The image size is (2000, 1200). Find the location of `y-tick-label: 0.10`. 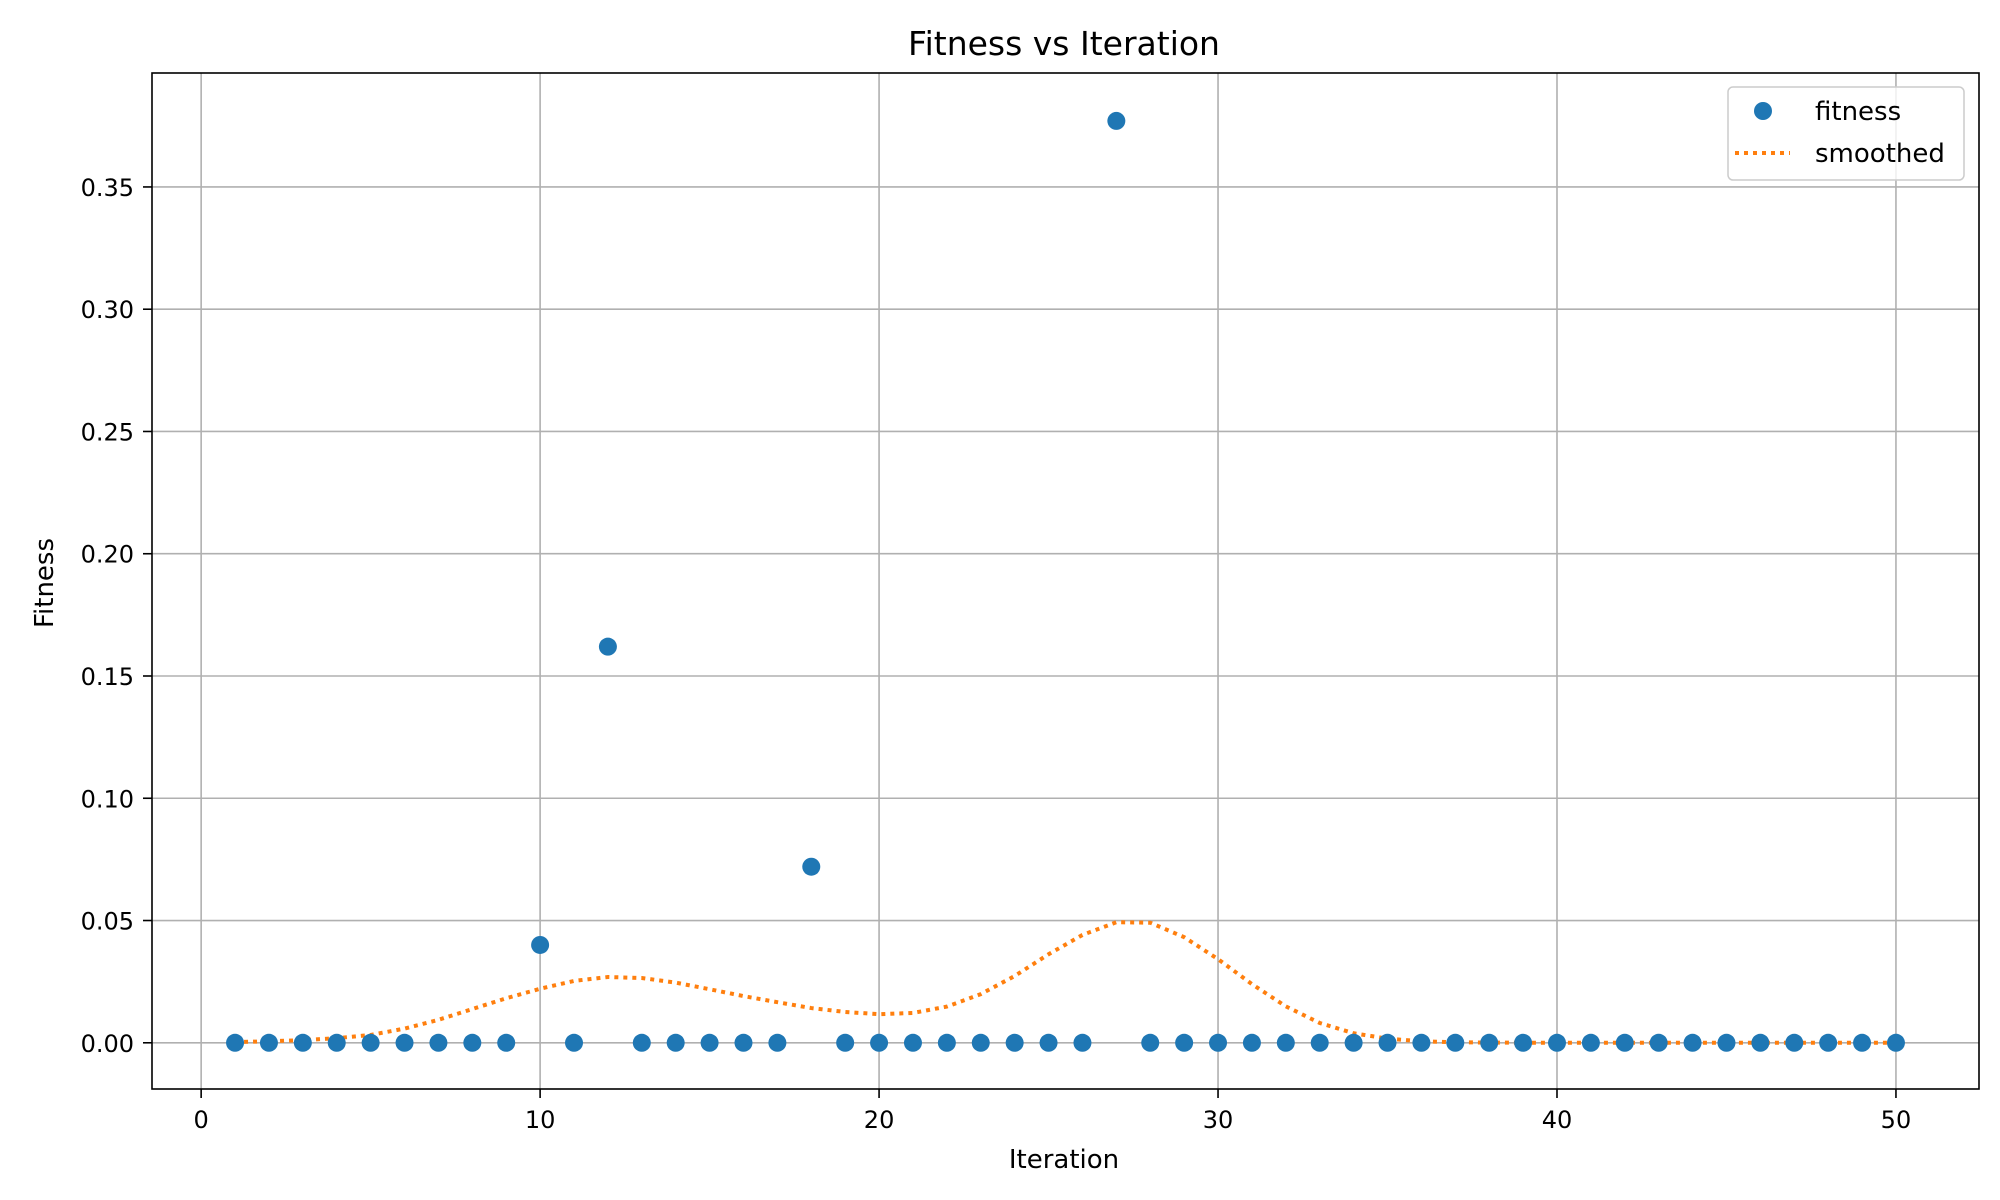

y-tick-label: 0.10 is located at coordinates (107, 799).